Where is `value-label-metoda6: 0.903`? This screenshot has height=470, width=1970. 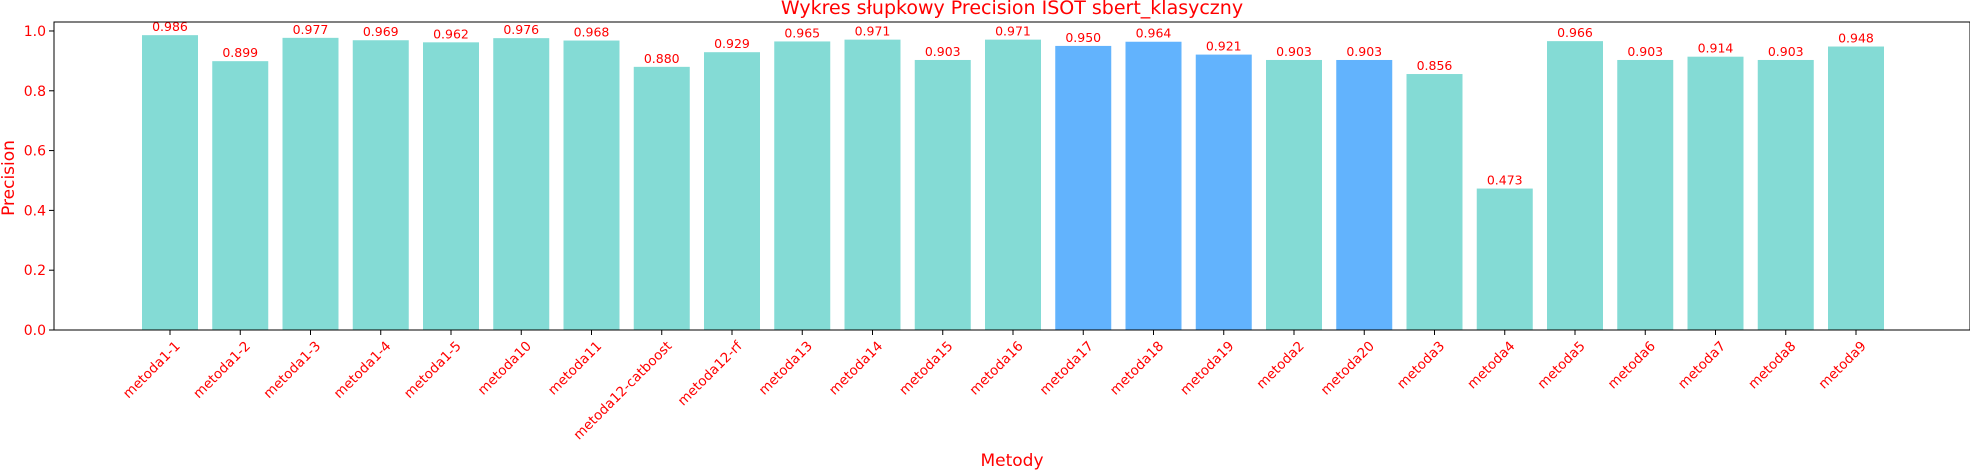 value-label-metoda6: 0.903 is located at coordinates (1645, 51).